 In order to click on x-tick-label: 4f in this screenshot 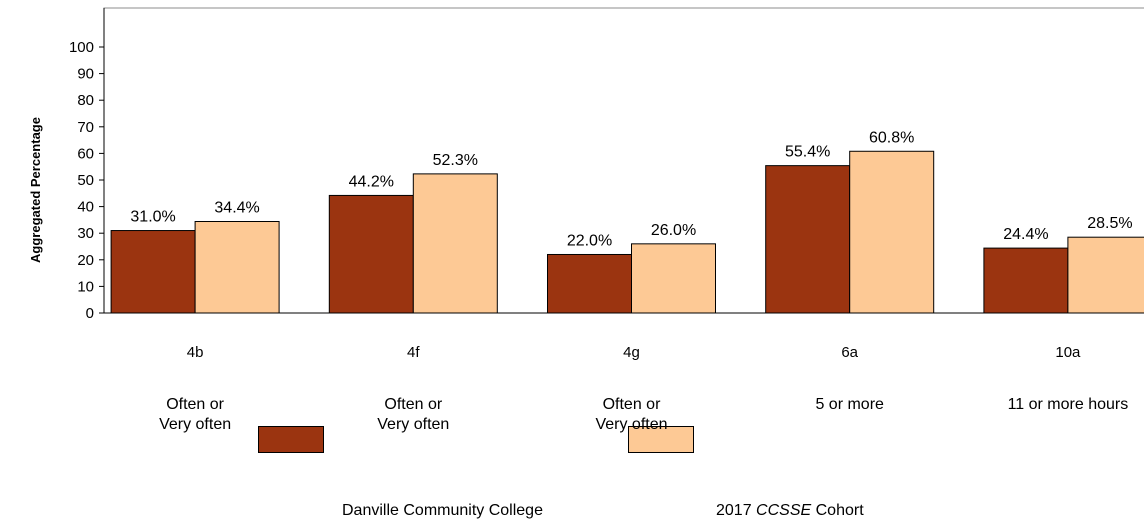, I will do `click(413, 352)`.